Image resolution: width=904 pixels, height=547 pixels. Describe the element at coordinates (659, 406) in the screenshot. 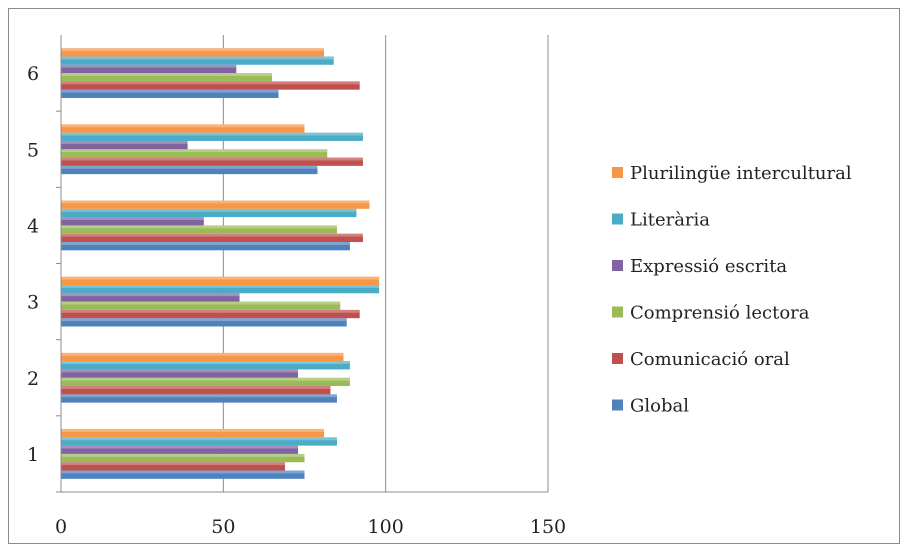

I see `legend-label: Global` at that location.